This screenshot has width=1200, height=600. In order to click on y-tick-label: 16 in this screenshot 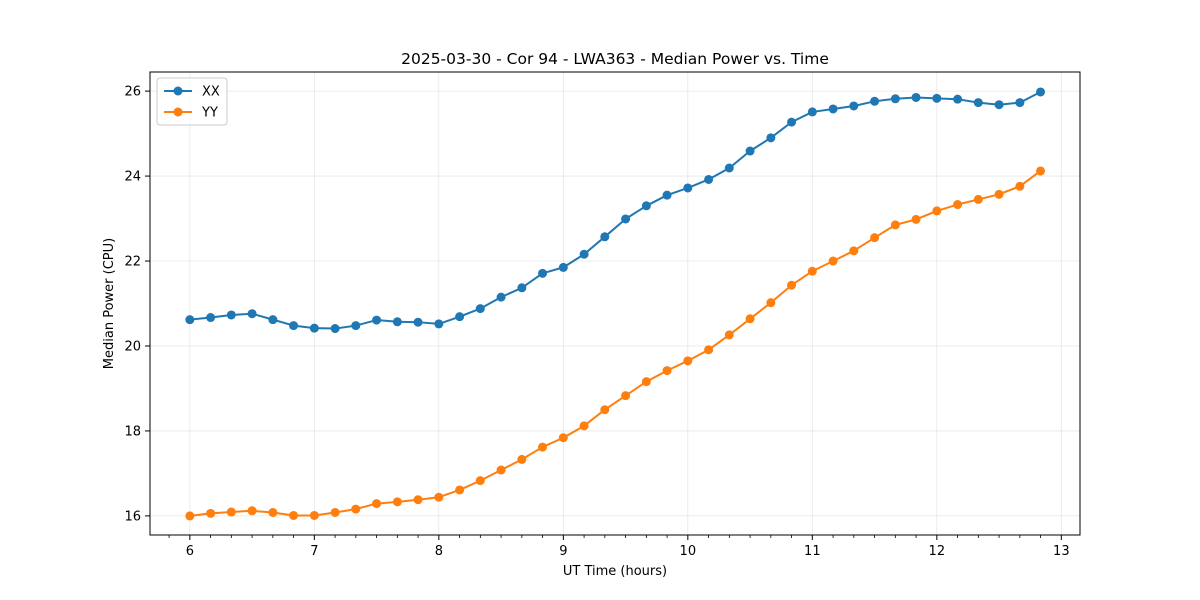, I will do `click(132, 516)`.